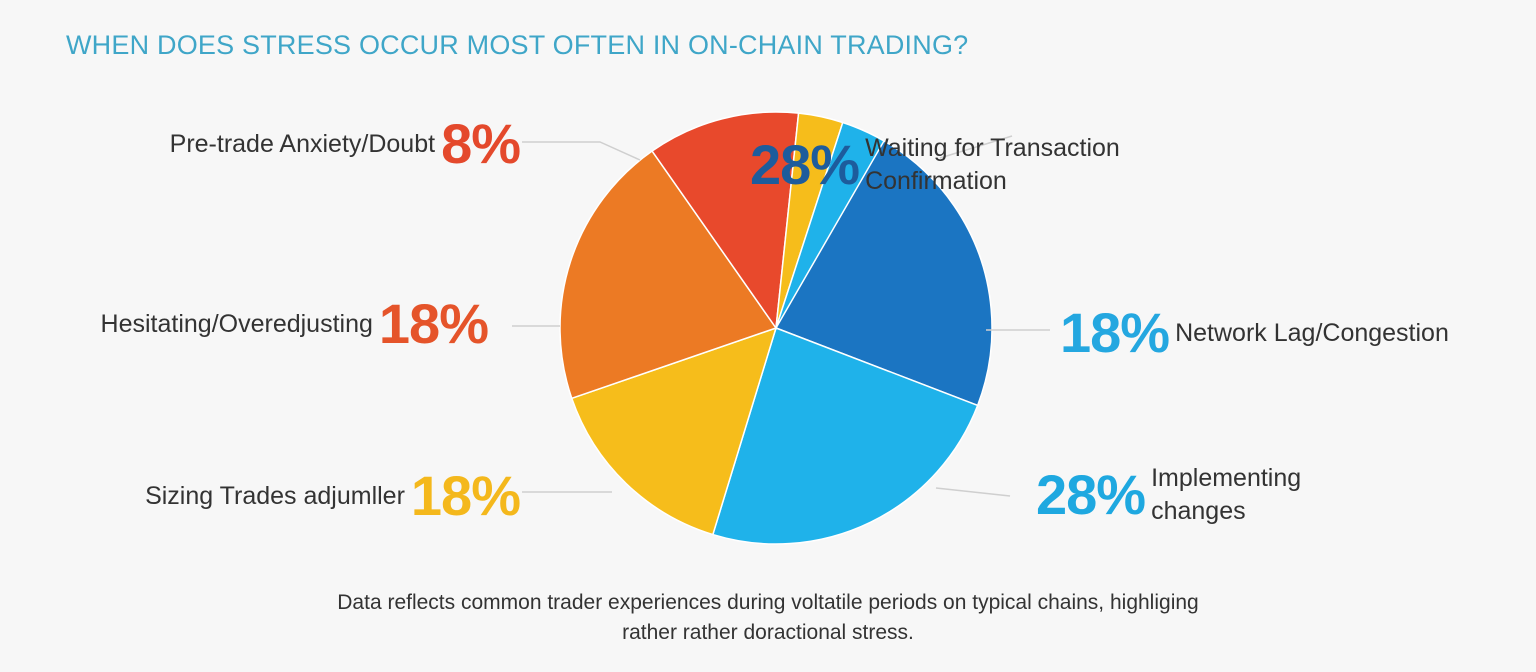 Image resolution: width=1536 pixels, height=672 pixels. What do you see at coordinates (992, 164) in the screenshot?
I see `category-label: Waiting for Transaction Confirmation` at bounding box center [992, 164].